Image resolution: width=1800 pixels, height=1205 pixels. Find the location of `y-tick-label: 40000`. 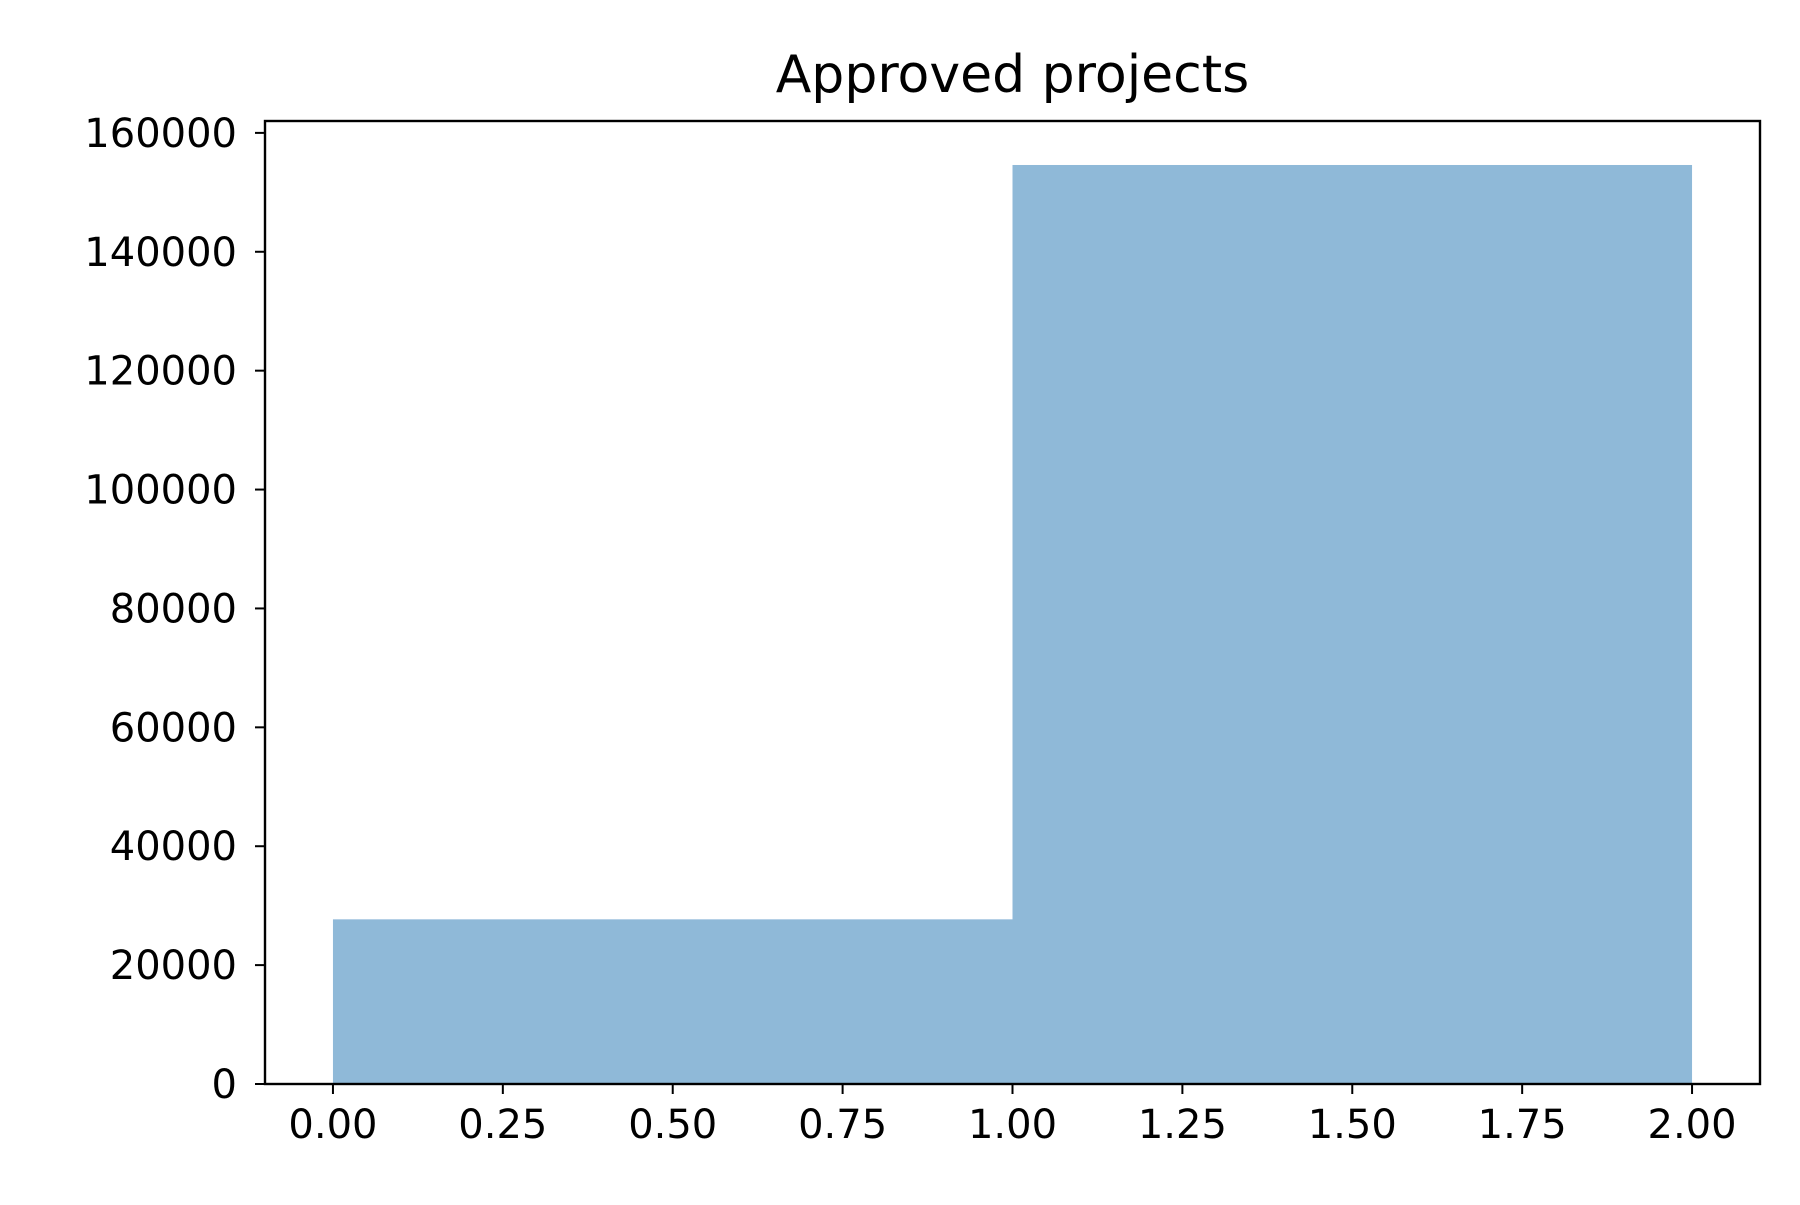

y-tick-label: 40000 is located at coordinates (173, 847).